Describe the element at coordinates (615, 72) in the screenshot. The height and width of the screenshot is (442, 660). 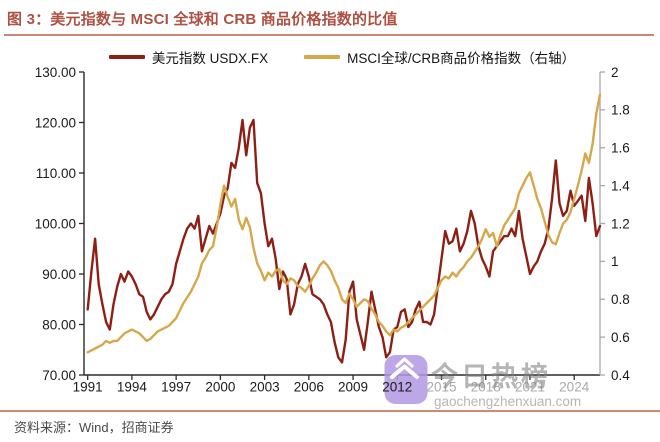
I see `svg-text: 2` at that location.